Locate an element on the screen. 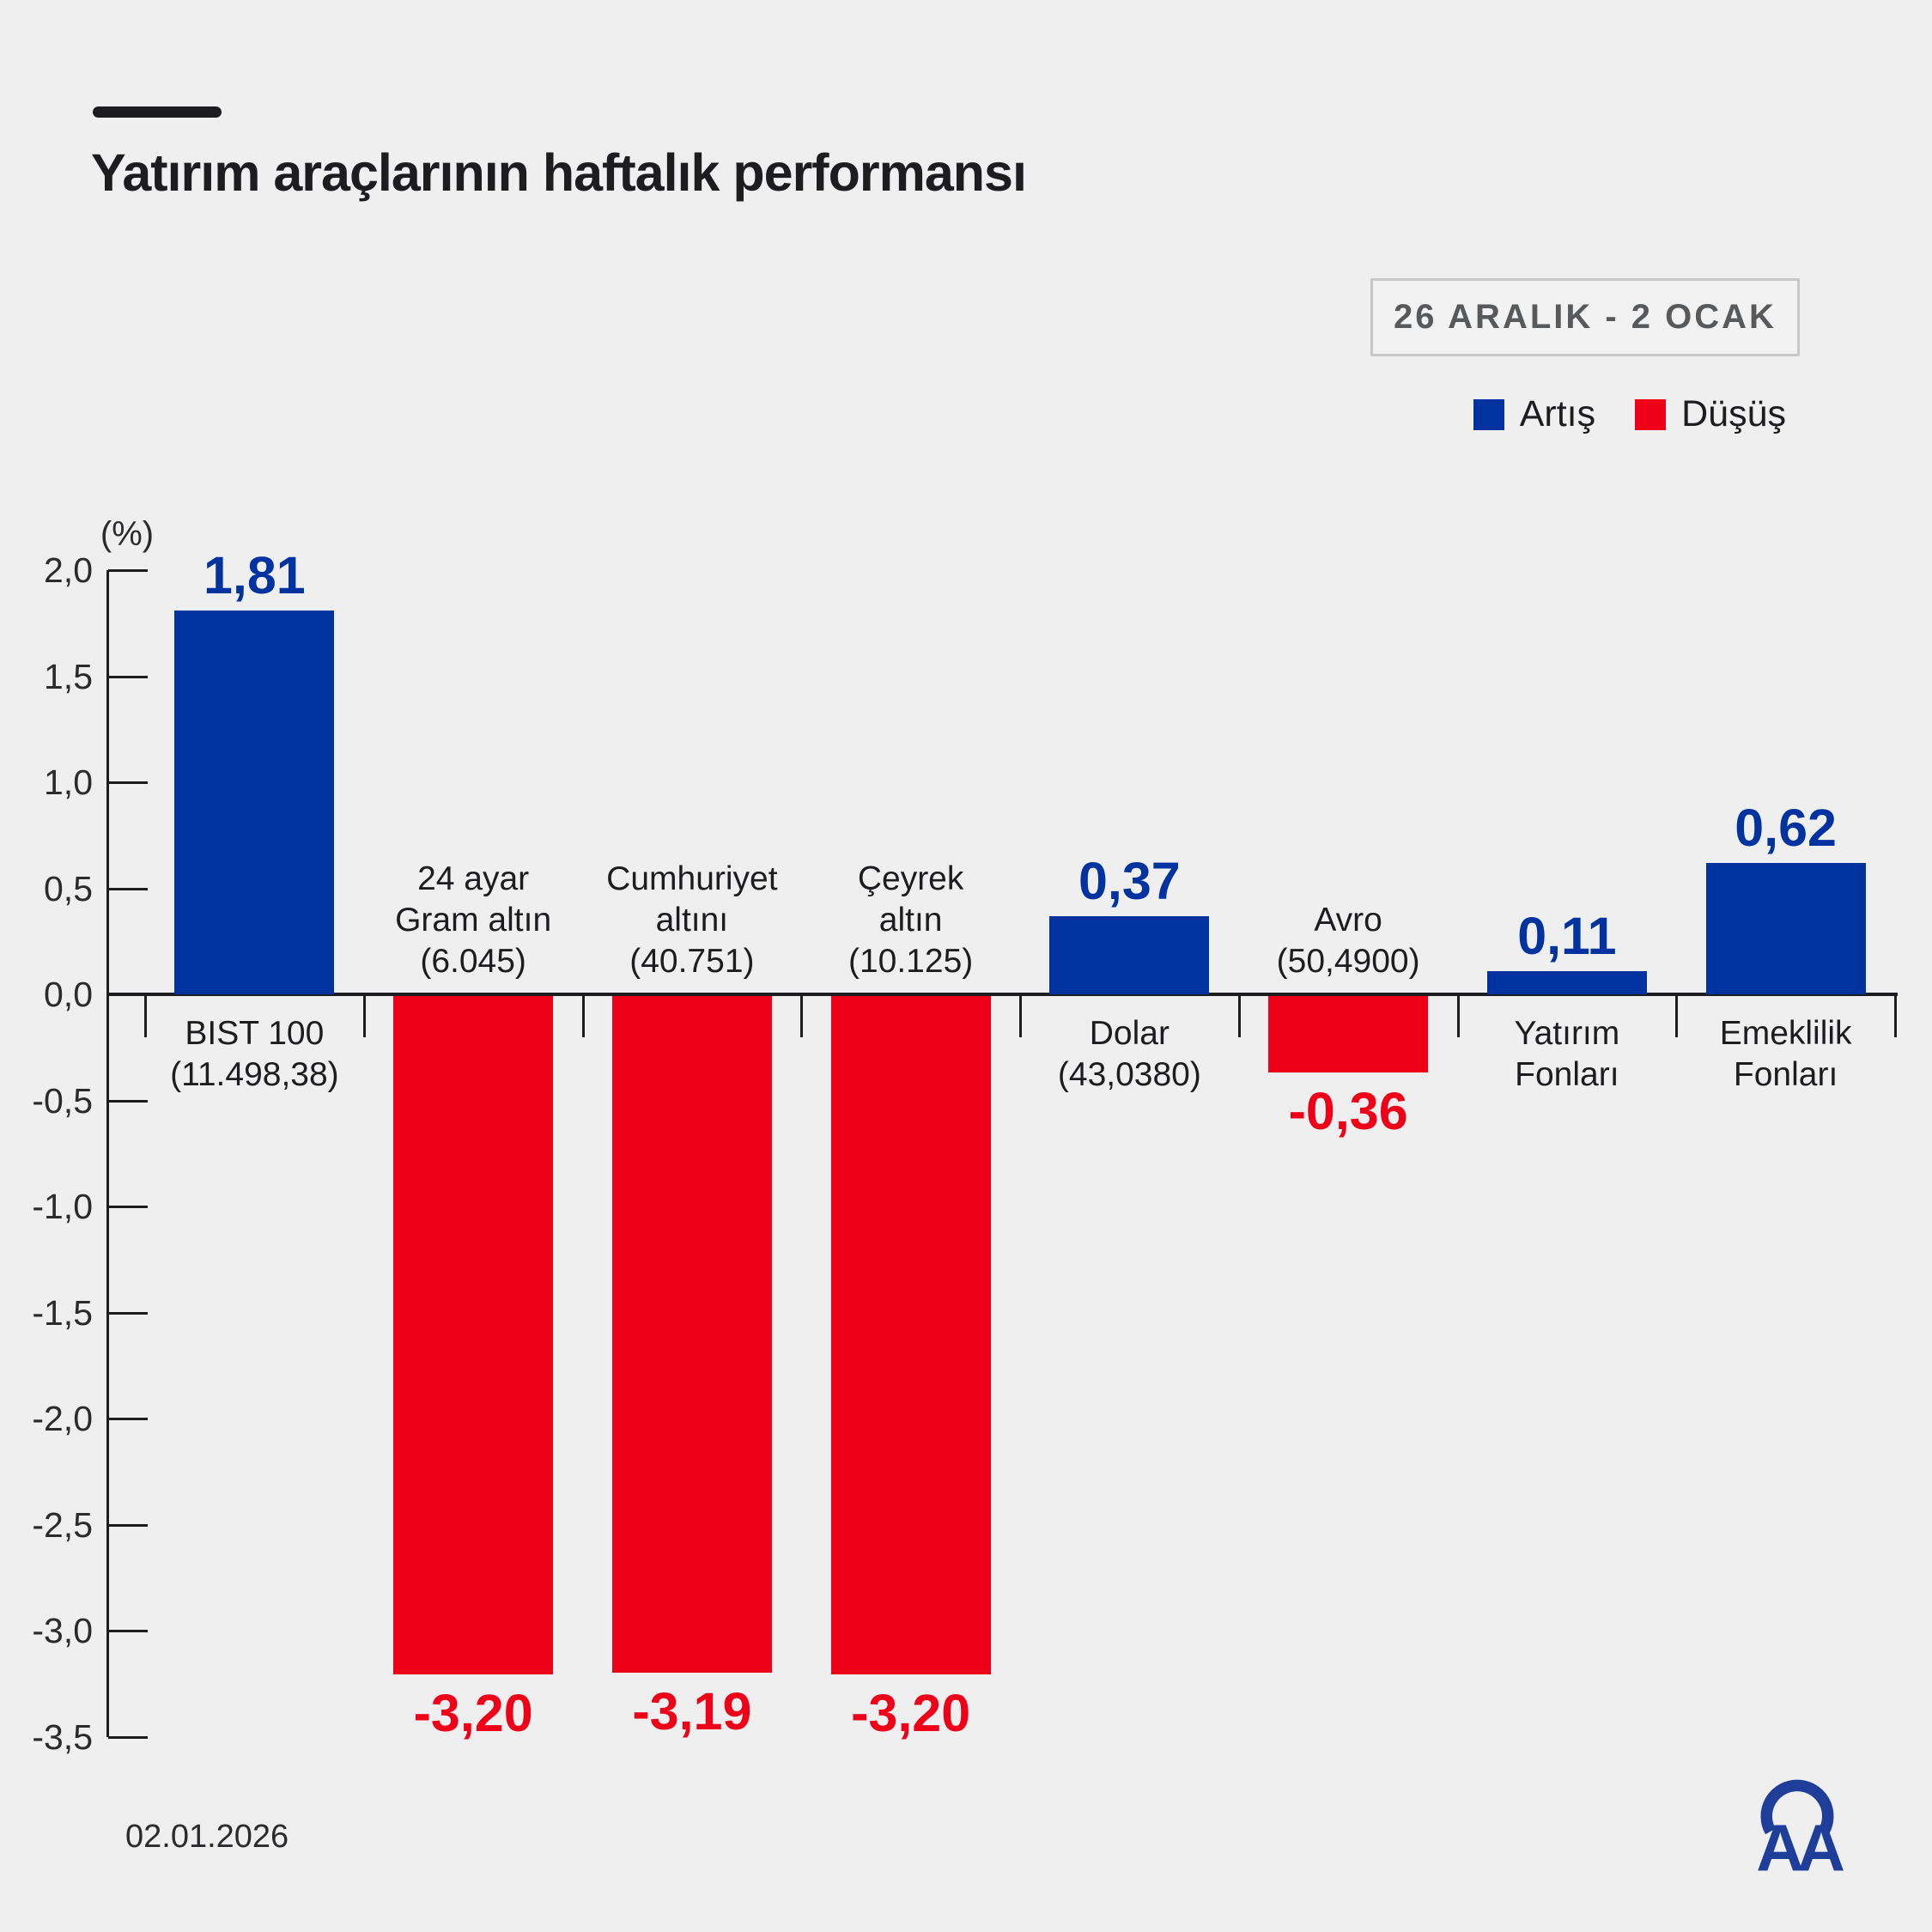  period-badge-label: 26 ARALIK - 2 OCAK is located at coordinates (1586, 317).